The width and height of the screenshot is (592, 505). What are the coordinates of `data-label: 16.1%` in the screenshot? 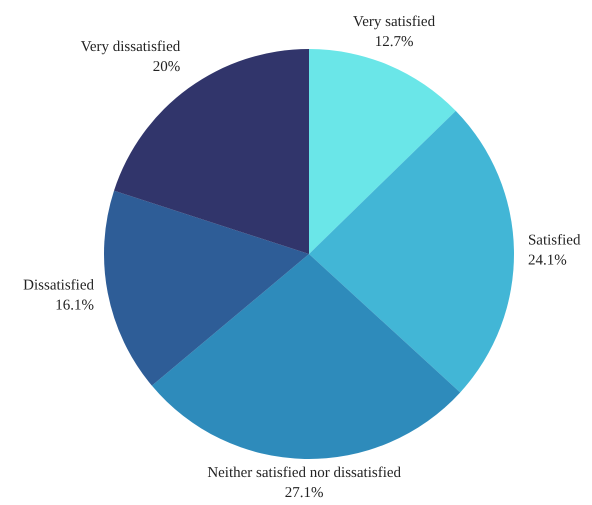 It's located at (74, 306).